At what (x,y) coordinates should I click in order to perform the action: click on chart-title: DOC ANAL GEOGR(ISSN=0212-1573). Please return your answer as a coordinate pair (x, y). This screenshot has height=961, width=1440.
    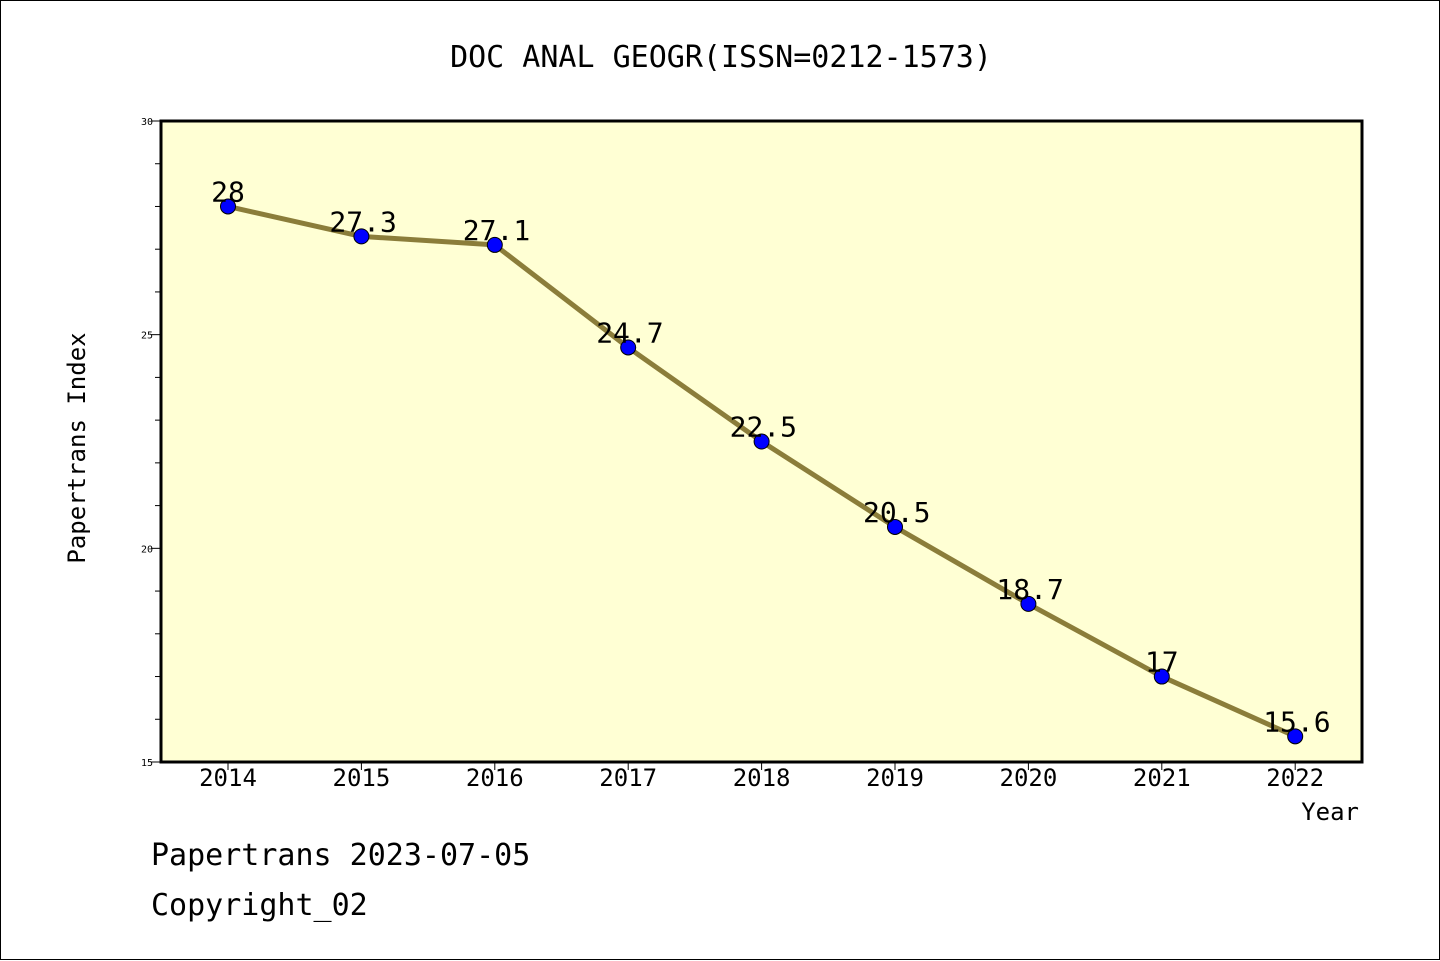
    Looking at the image, I should click on (721, 57).